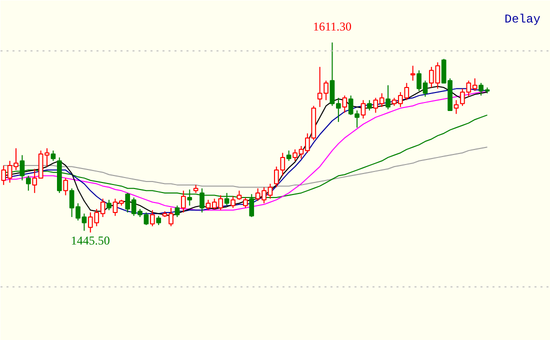 This screenshot has width=550, height=340. What do you see at coordinates (332, 27) in the screenshot?
I see `annotation: 1611.30` at bounding box center [332, 27].